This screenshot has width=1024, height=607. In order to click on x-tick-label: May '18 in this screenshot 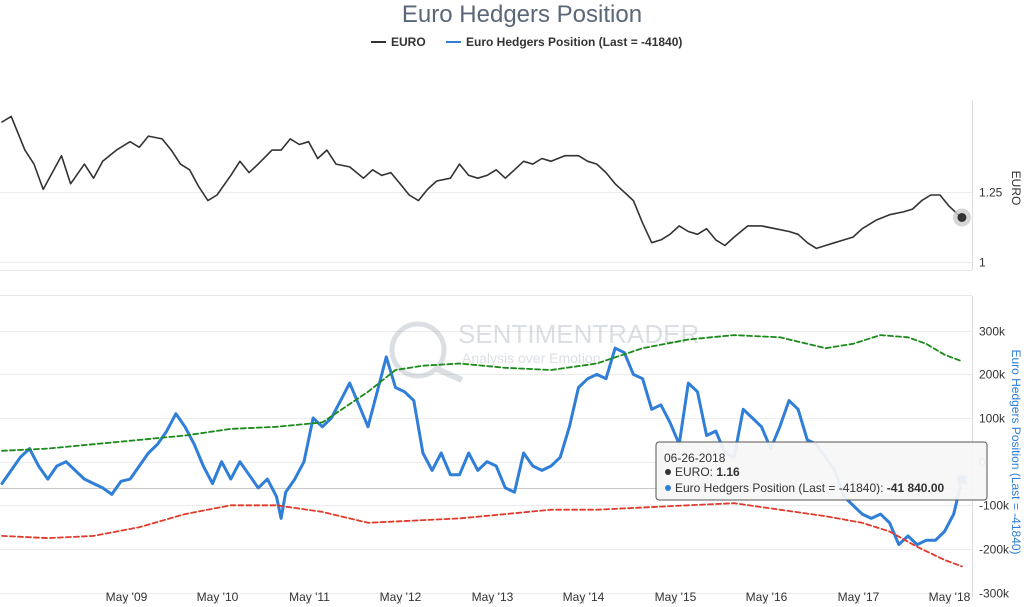, I will do `click(950, 597)`.